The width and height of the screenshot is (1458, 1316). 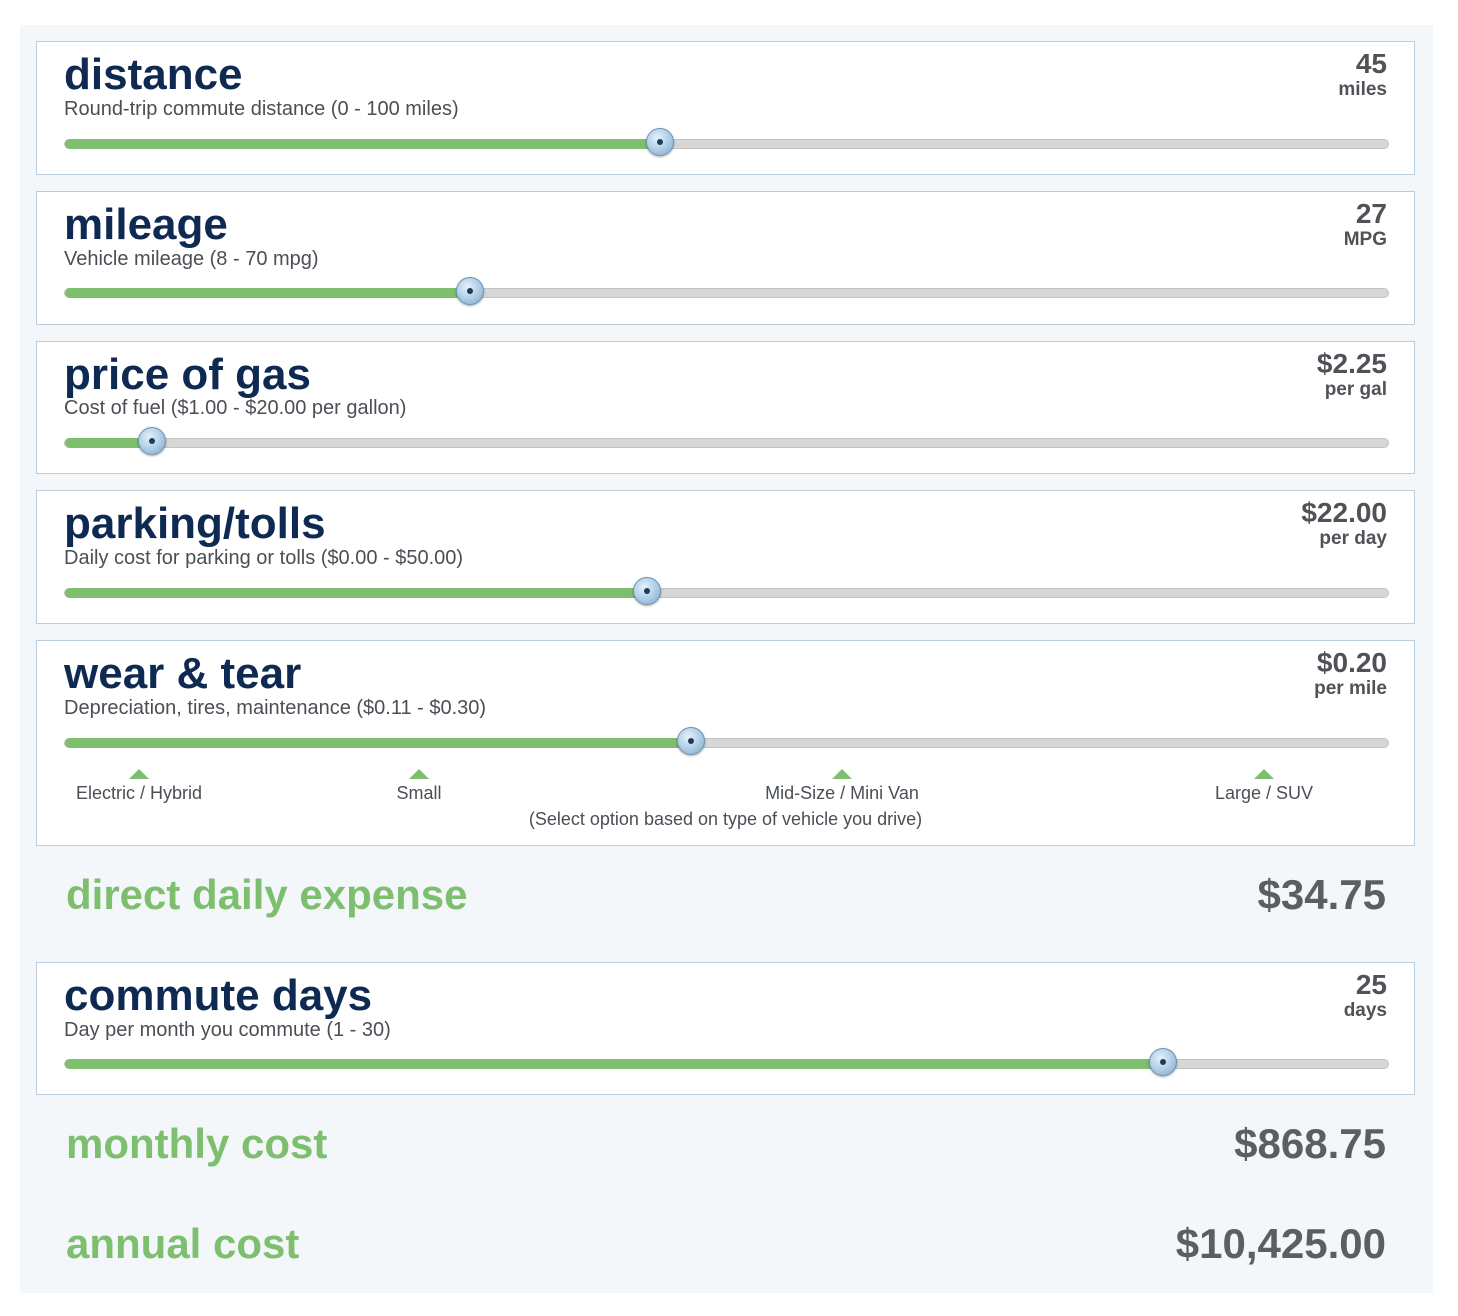 I want to click on wear-tear-slider-fill, so click(x=378, y=743).